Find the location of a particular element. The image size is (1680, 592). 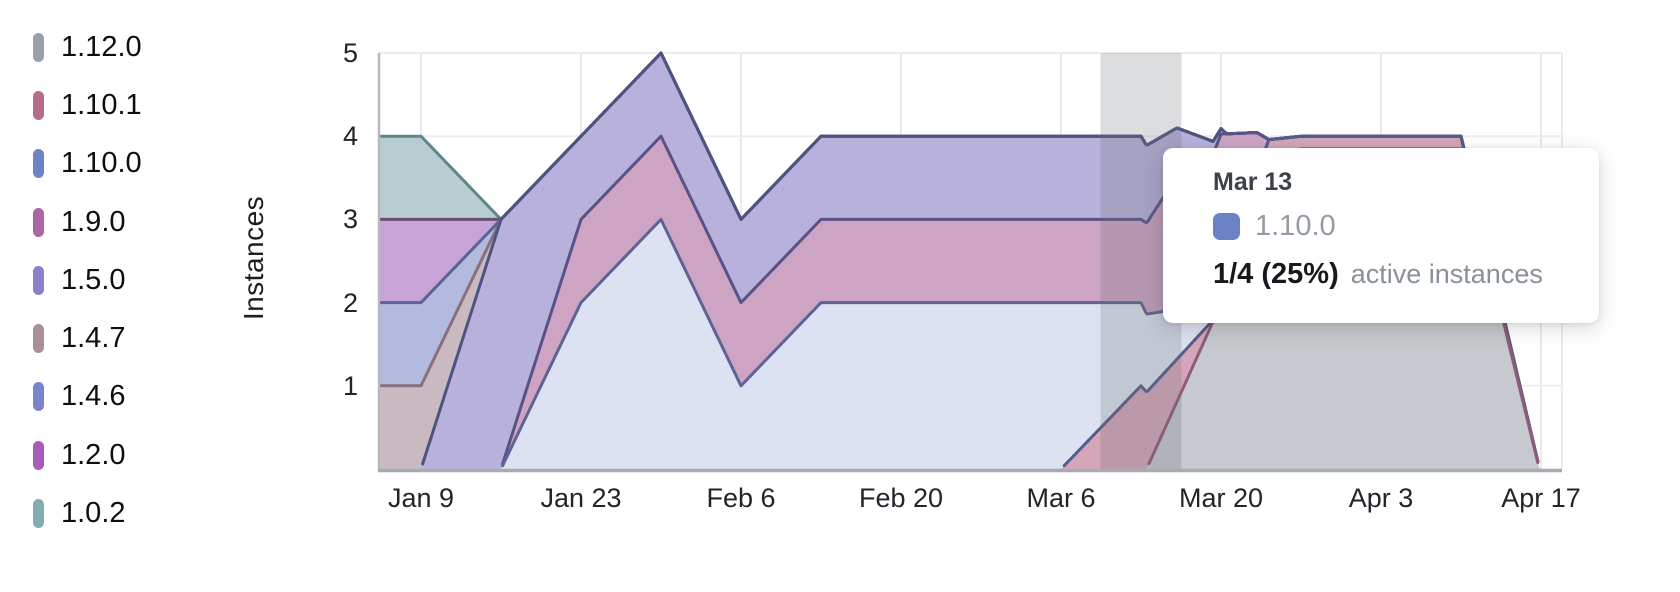

tooltip-stats: 1/4 (25%) active instances is located at coordinates (1406, 274).